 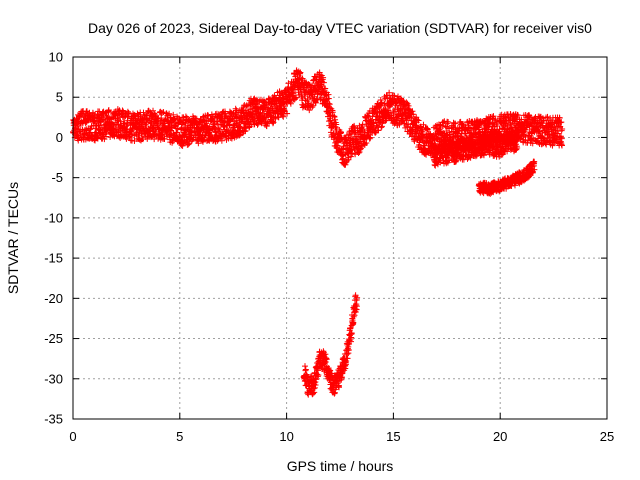 I want to click on x-tick-label: 25, so click(x=607, y=436).